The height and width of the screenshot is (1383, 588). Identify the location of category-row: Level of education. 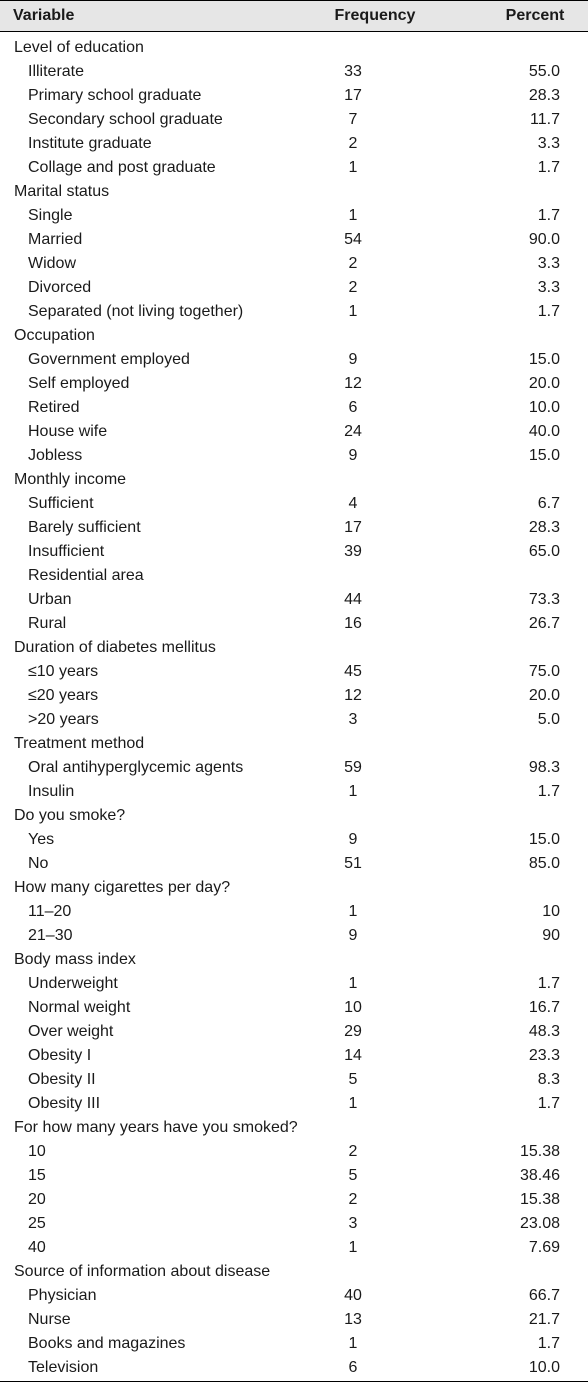
(294, 48).